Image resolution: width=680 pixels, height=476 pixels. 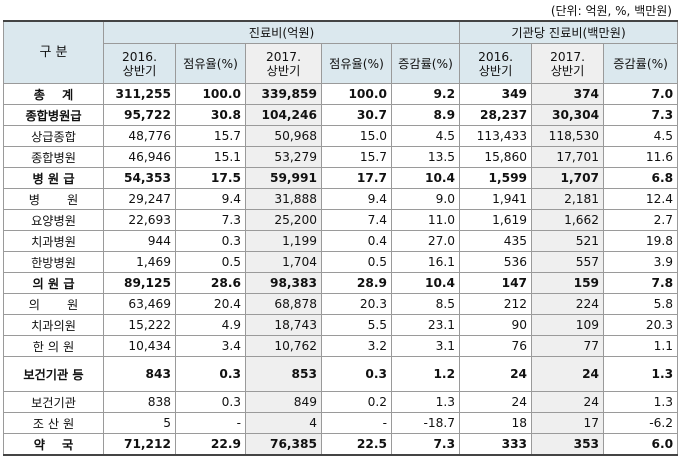 I want to click on table-cell: 0.4, so click(x=356, y=241).